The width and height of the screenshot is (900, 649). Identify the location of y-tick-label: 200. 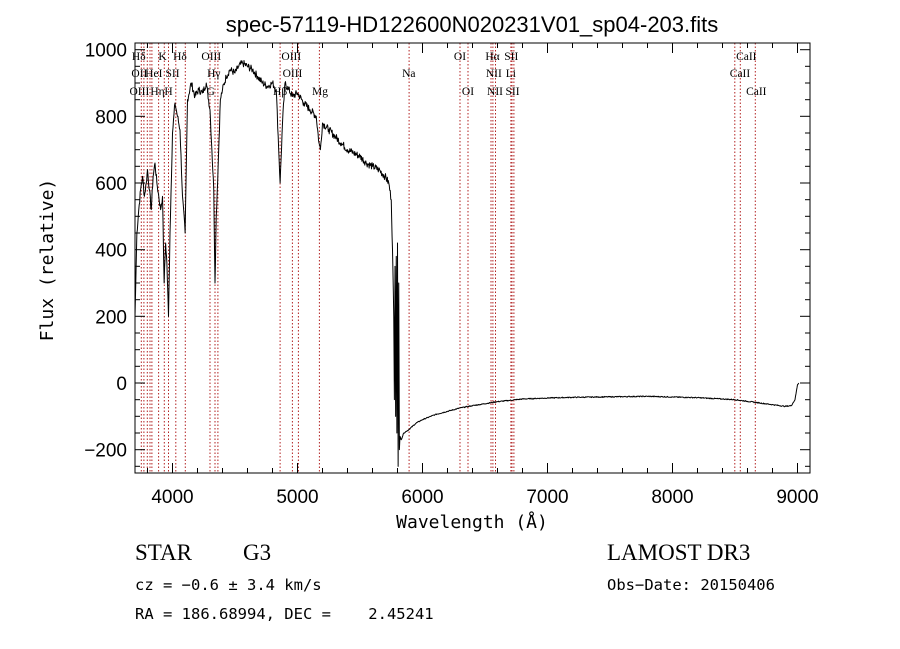
(111, 317).